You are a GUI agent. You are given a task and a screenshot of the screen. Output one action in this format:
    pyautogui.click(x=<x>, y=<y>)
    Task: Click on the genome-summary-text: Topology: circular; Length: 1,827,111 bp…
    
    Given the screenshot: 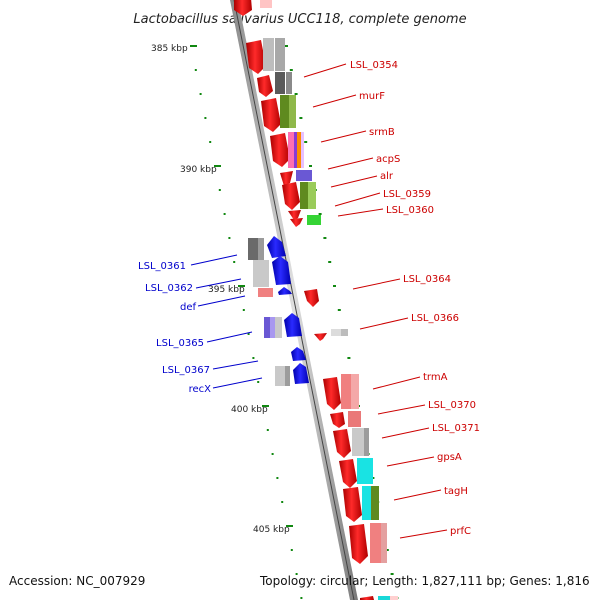 What is the action you would take?
    pyautogui.click(x=425, y=581)
    